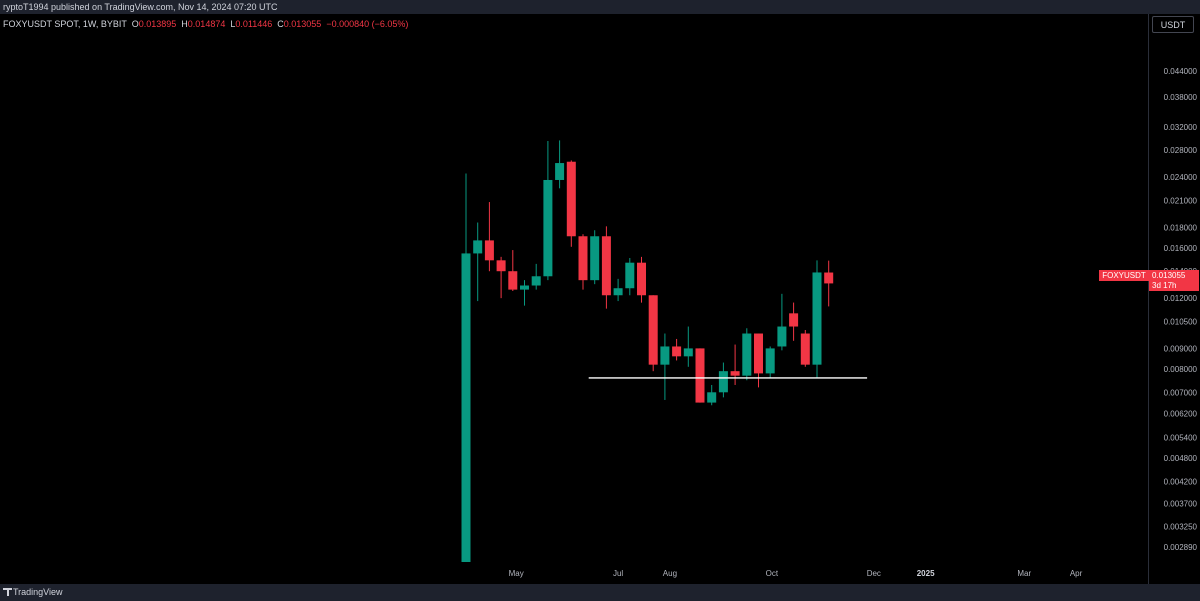 This screenshot has height=601, width=1200. Describe the element at coordinates (796, 573) in the screenshot. I see `time-axis: May Jul Aug Oct Dec 2025 Mar Apr` at that location.